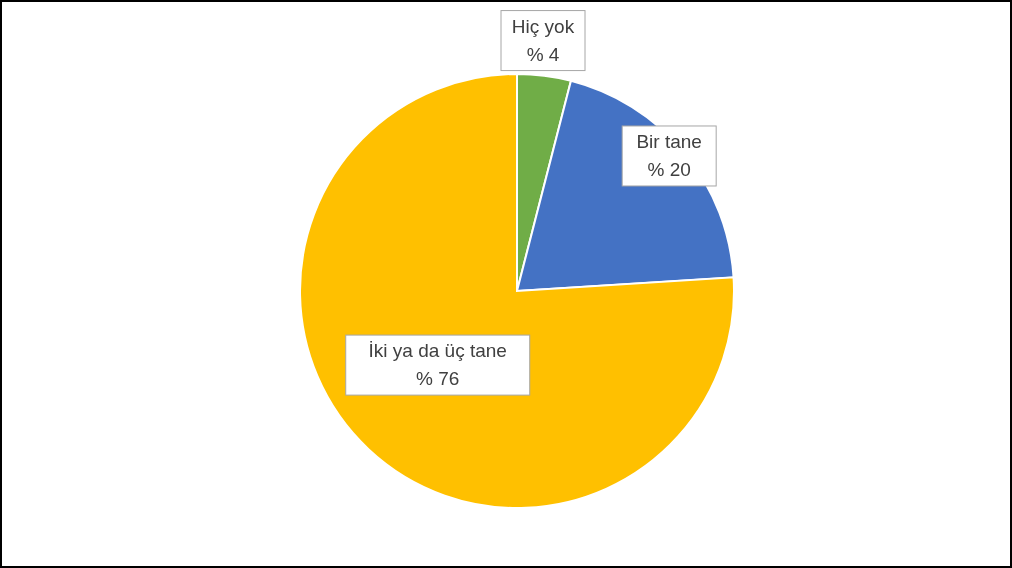 This screenshot has height=568, width=1012. Describe the element at coordinates (437, 351) in the screenshot. I see `slice-label: İki ya da üç tane` at that location.